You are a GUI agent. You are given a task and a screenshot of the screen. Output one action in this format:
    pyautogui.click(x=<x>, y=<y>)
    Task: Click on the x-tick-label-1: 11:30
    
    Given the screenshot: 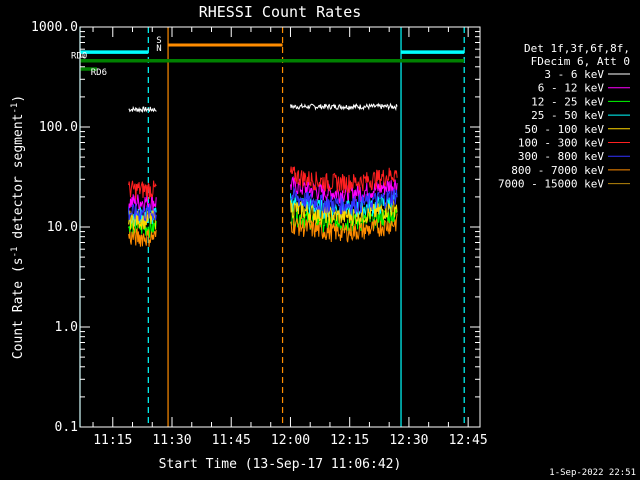 What is the action you would take?
    pyautogui.click(x=171, y=440)
    